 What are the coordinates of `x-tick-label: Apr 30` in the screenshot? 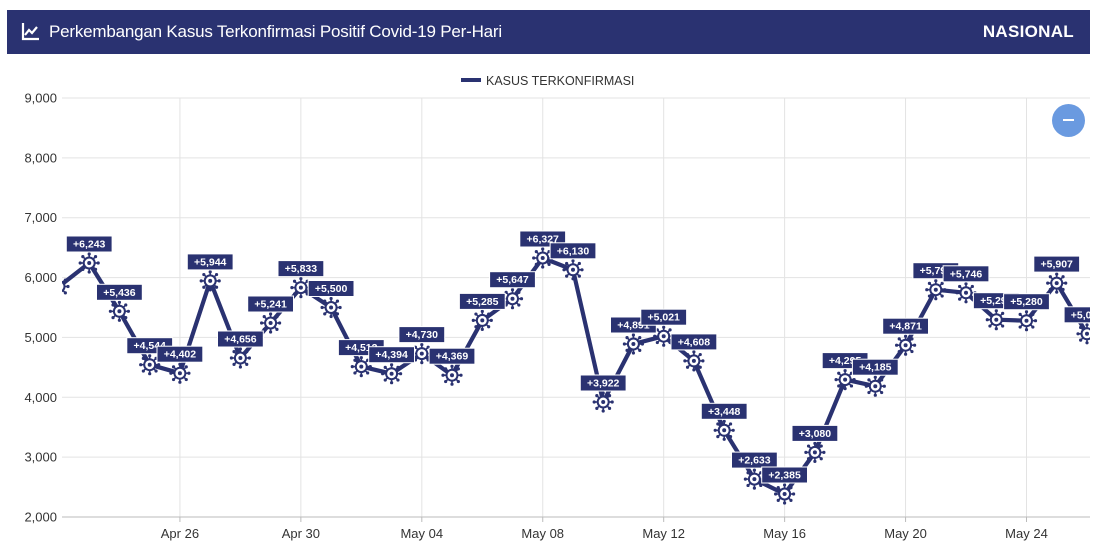 It's located at (301, 533).